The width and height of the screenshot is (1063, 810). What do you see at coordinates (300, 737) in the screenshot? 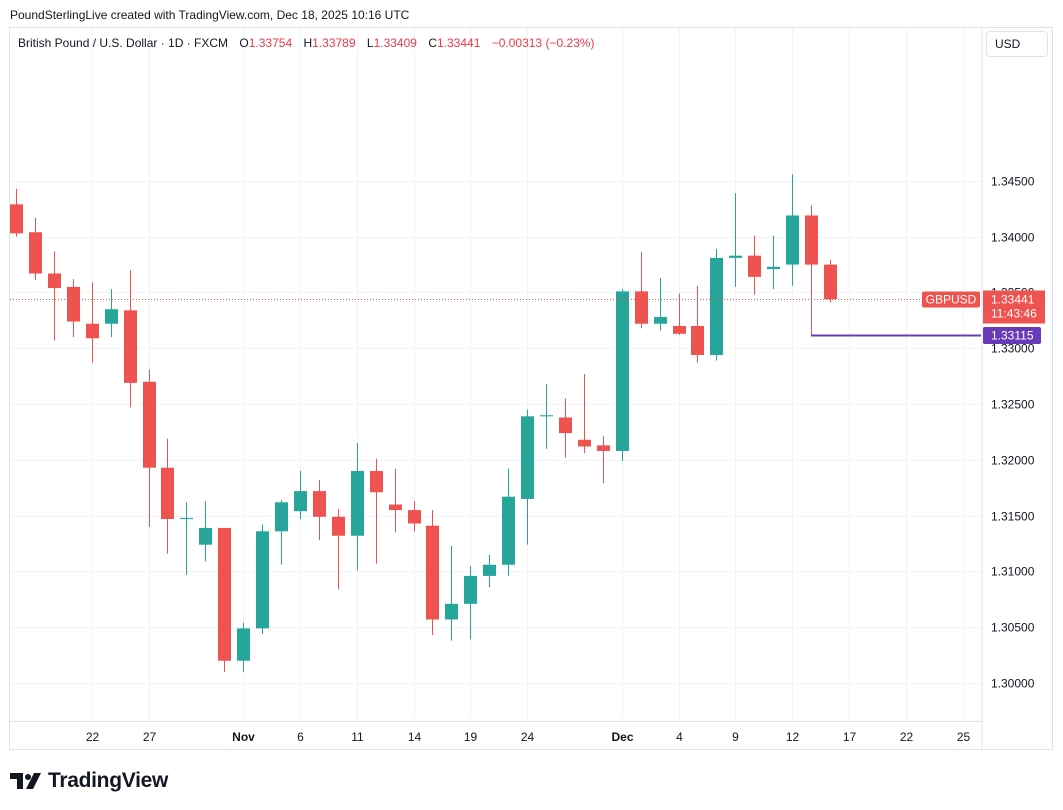
I see `time-axis-label: 6` at bounding box center [300, 737].